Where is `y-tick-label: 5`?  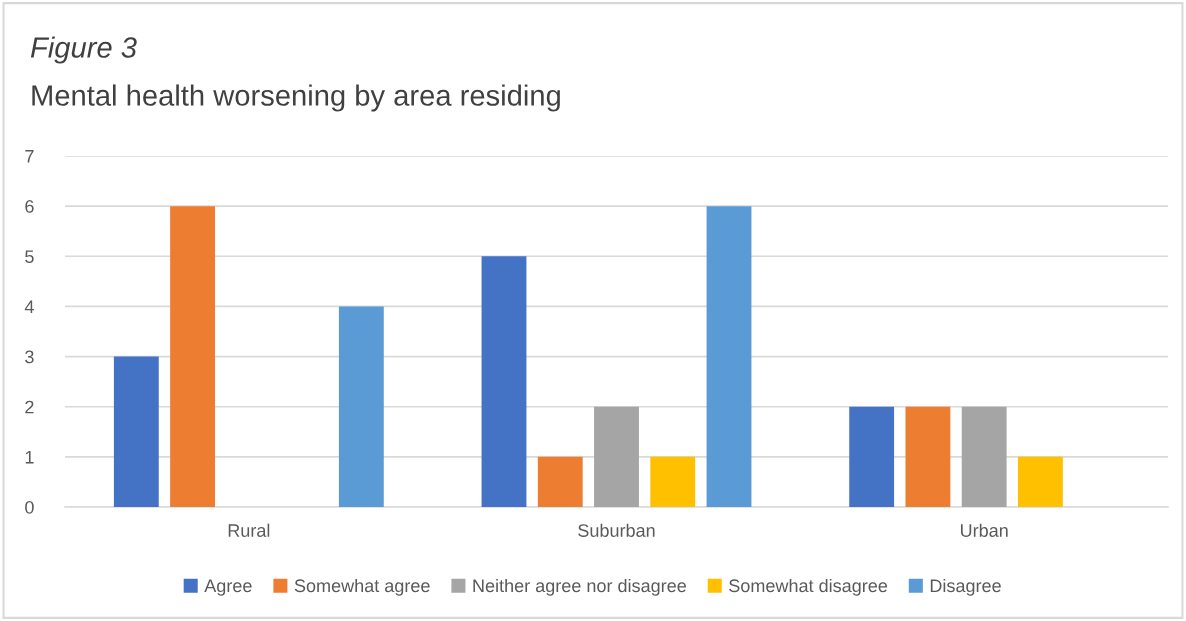 y-tick-label: 5 is located at coordinates (29, 257).